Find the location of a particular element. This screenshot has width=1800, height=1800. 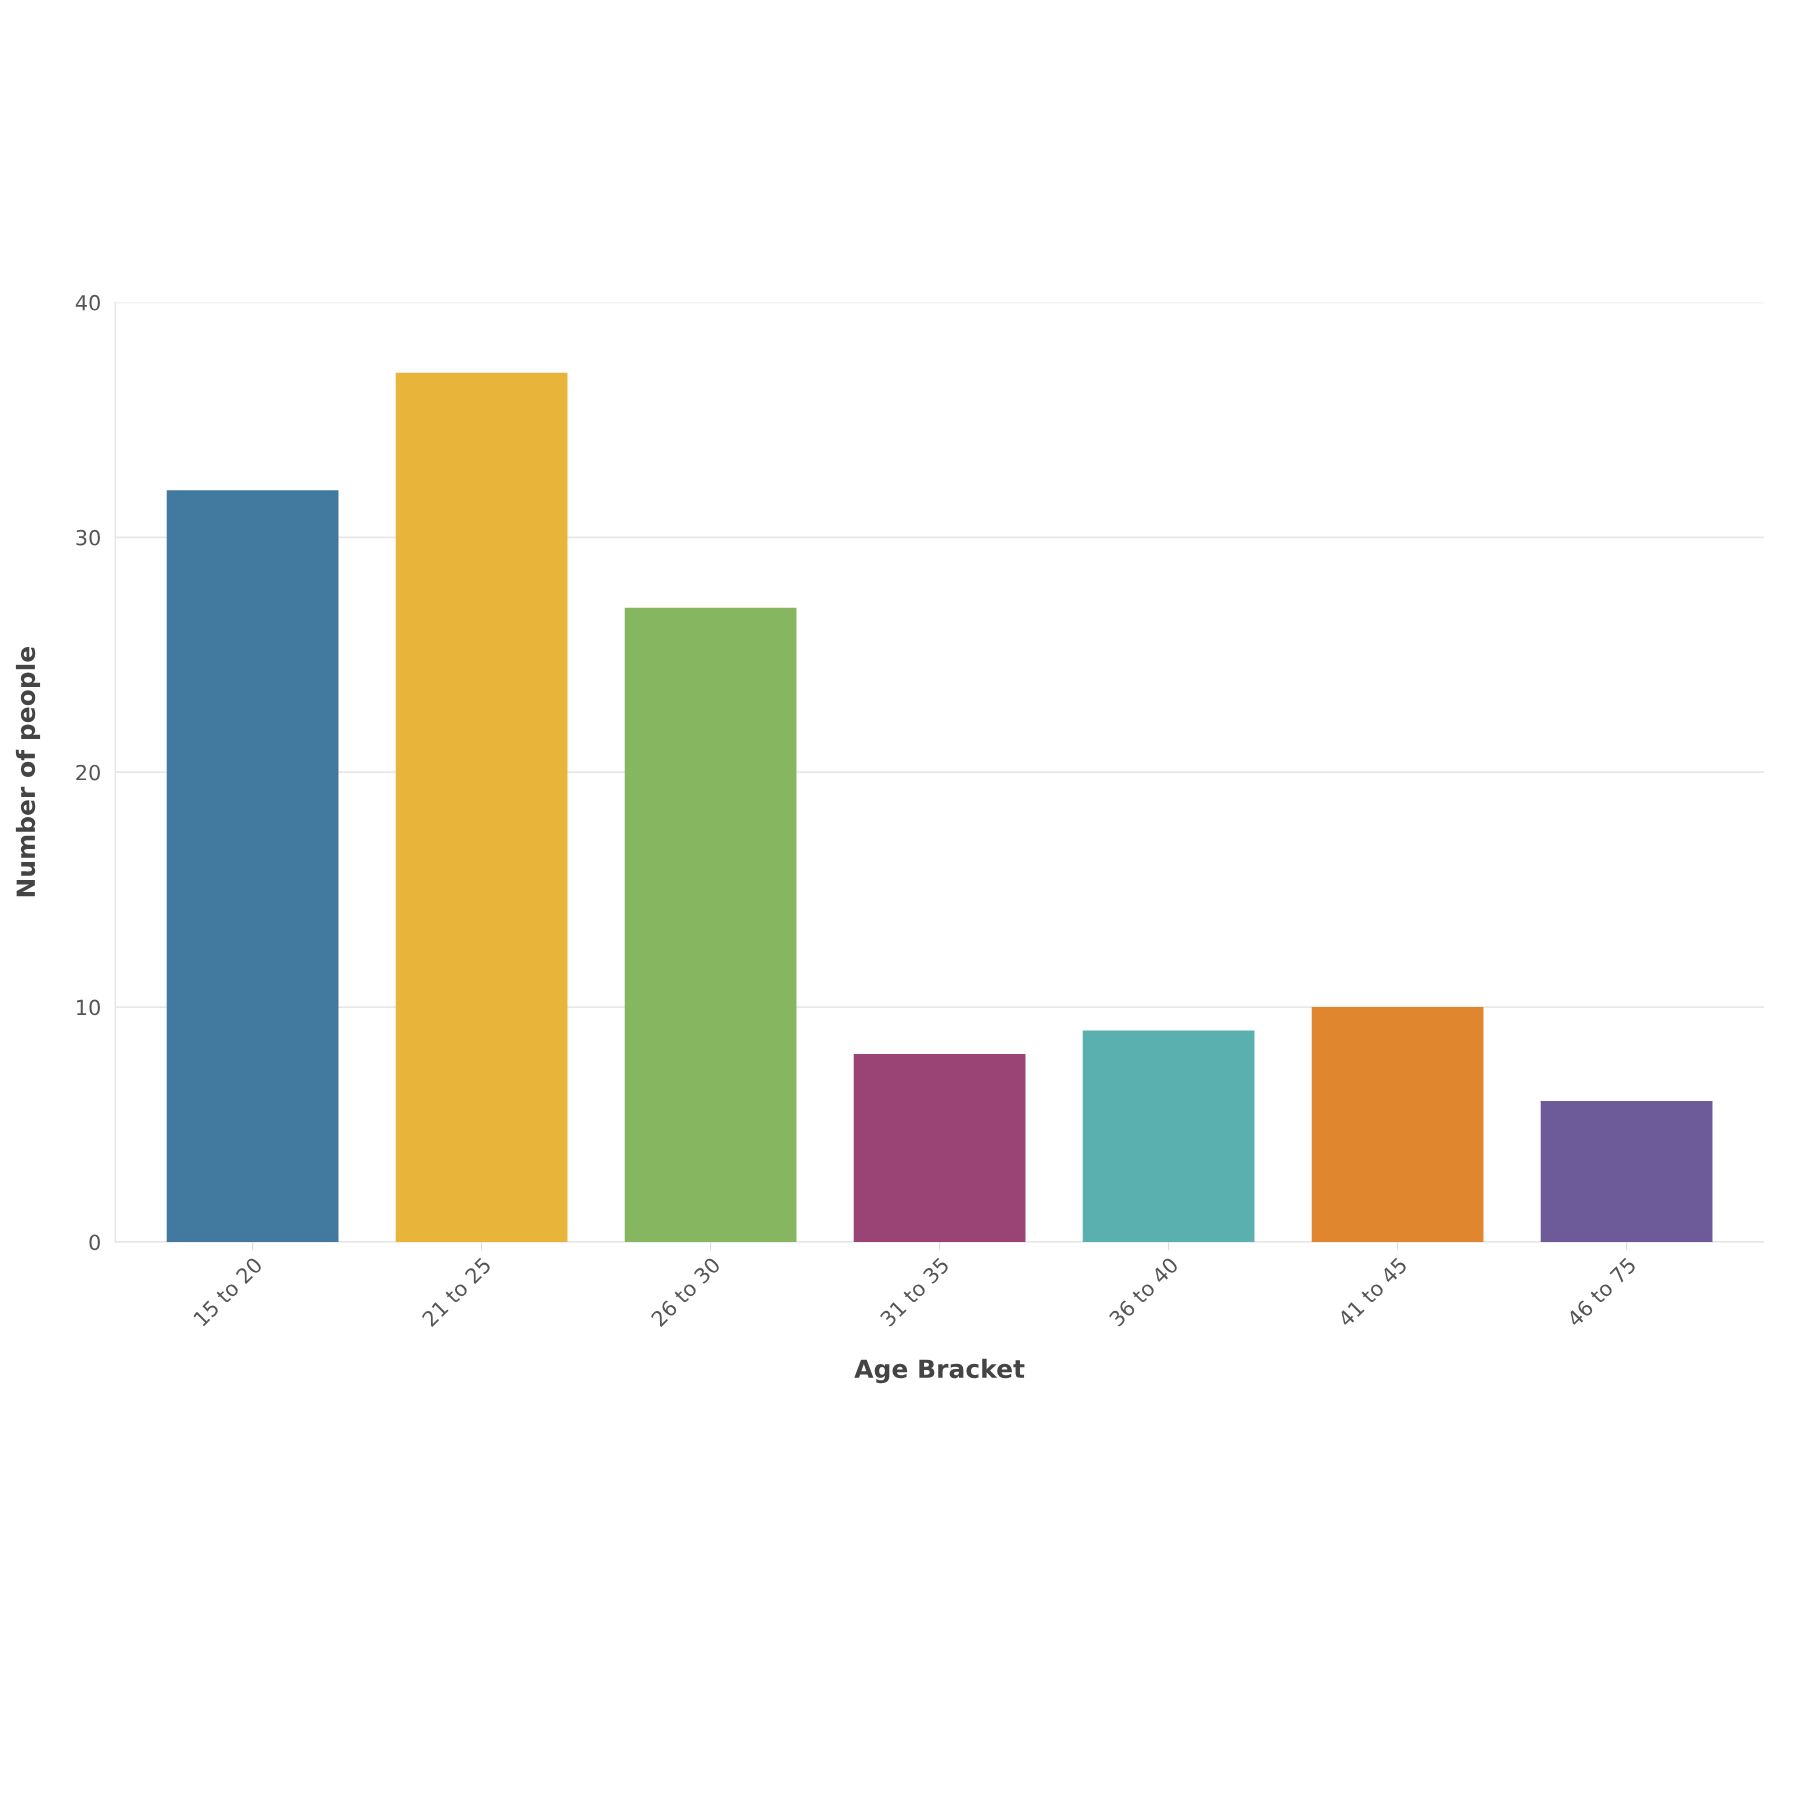

x-axis-title: Age Bracket is located at coordinates (939, 1371).